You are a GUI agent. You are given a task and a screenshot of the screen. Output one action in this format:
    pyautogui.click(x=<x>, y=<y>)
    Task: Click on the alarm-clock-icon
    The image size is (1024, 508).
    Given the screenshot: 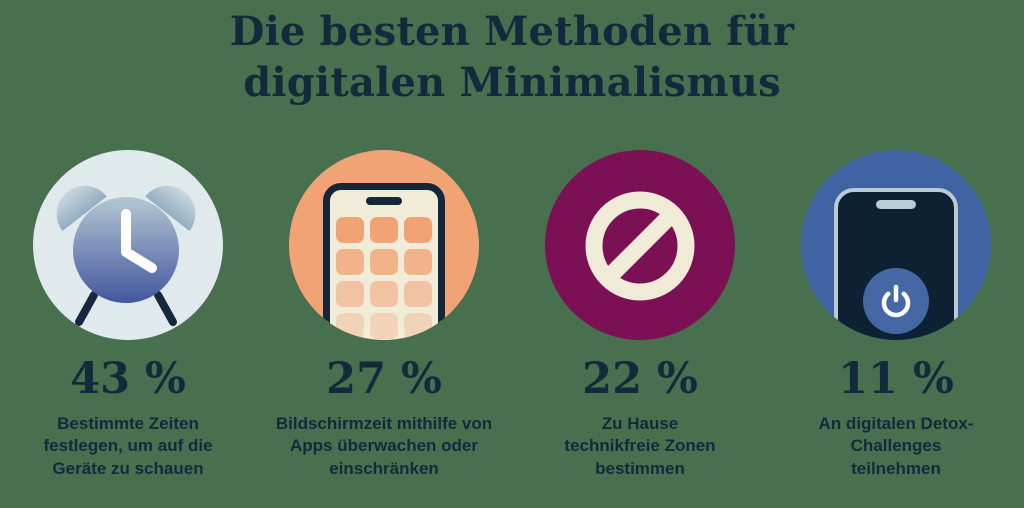 What is the action you would take?
    pyautogui.click(x=126, y=256)
    